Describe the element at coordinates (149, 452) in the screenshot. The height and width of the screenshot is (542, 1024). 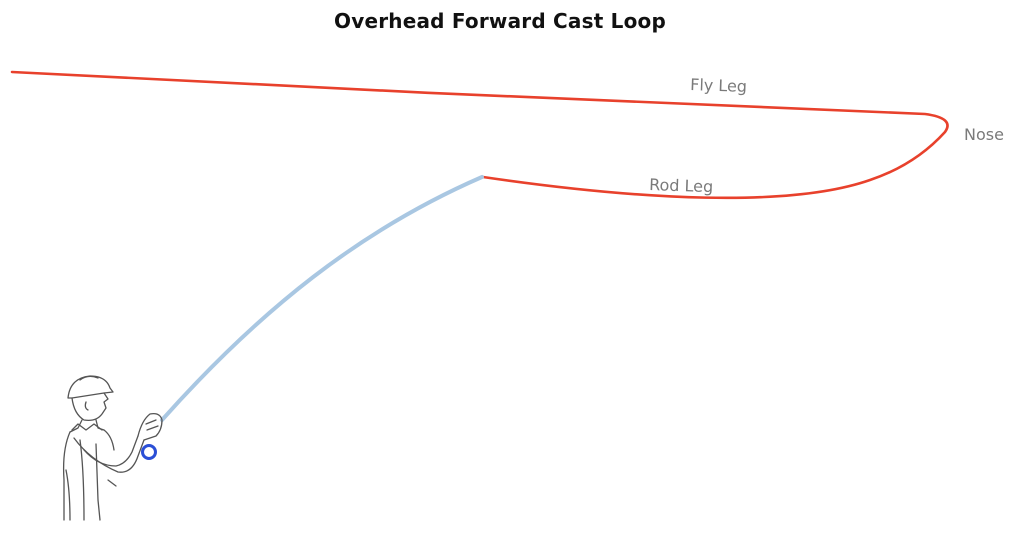
I see `reel-icon` at that location.